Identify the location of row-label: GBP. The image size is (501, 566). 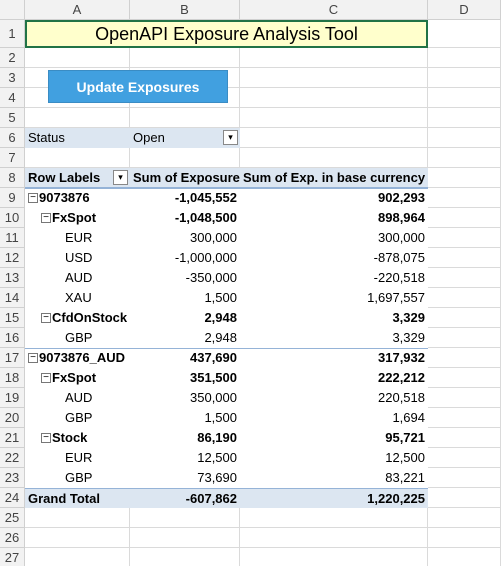
(79, 337).